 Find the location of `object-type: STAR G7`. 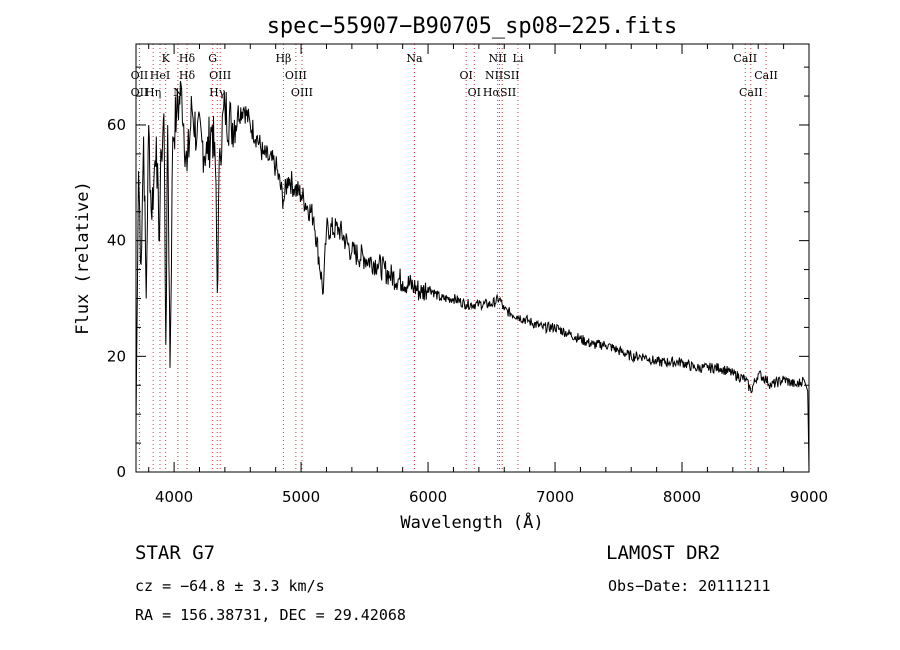

object-type: STAR G7 is located at coordinates (175, 553).